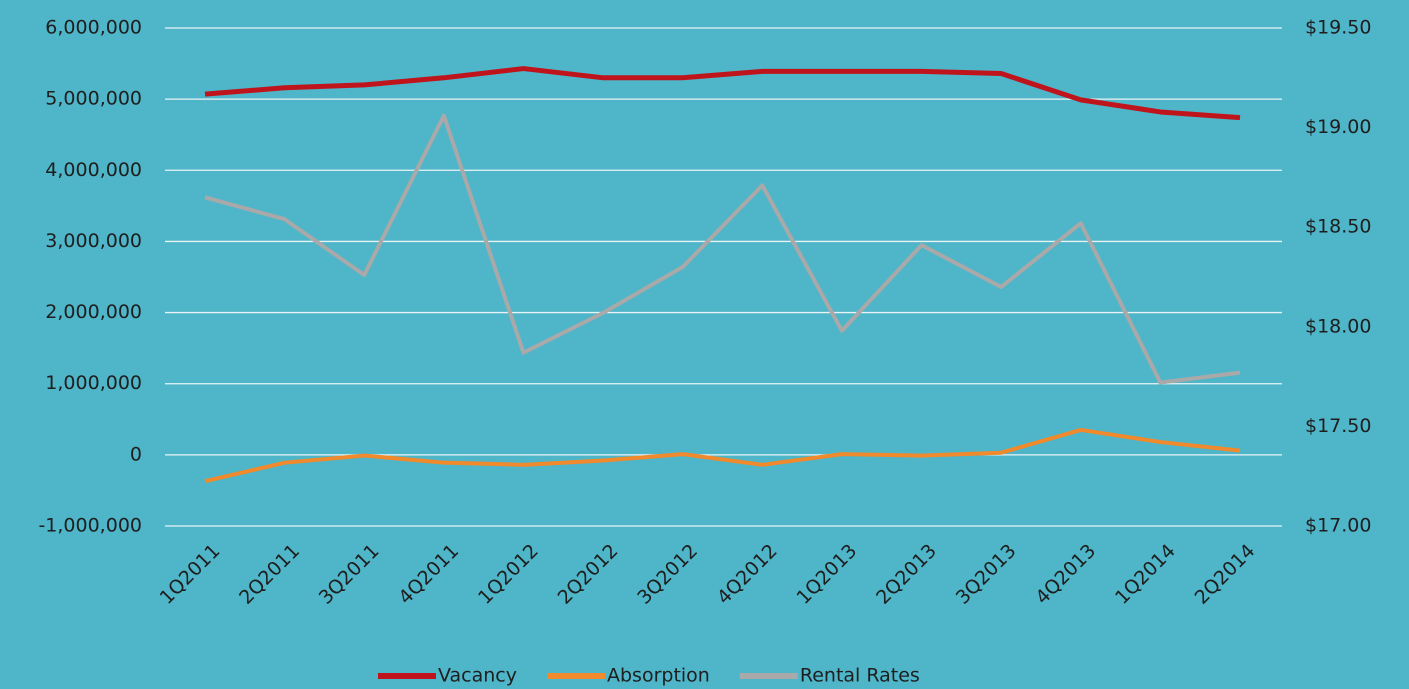 The height and width of the screenshot is (689, 1409). Describe the element at coordinates (747, 574) in the screenshot. I see `x-tick-label: 4Q2012` at that location.